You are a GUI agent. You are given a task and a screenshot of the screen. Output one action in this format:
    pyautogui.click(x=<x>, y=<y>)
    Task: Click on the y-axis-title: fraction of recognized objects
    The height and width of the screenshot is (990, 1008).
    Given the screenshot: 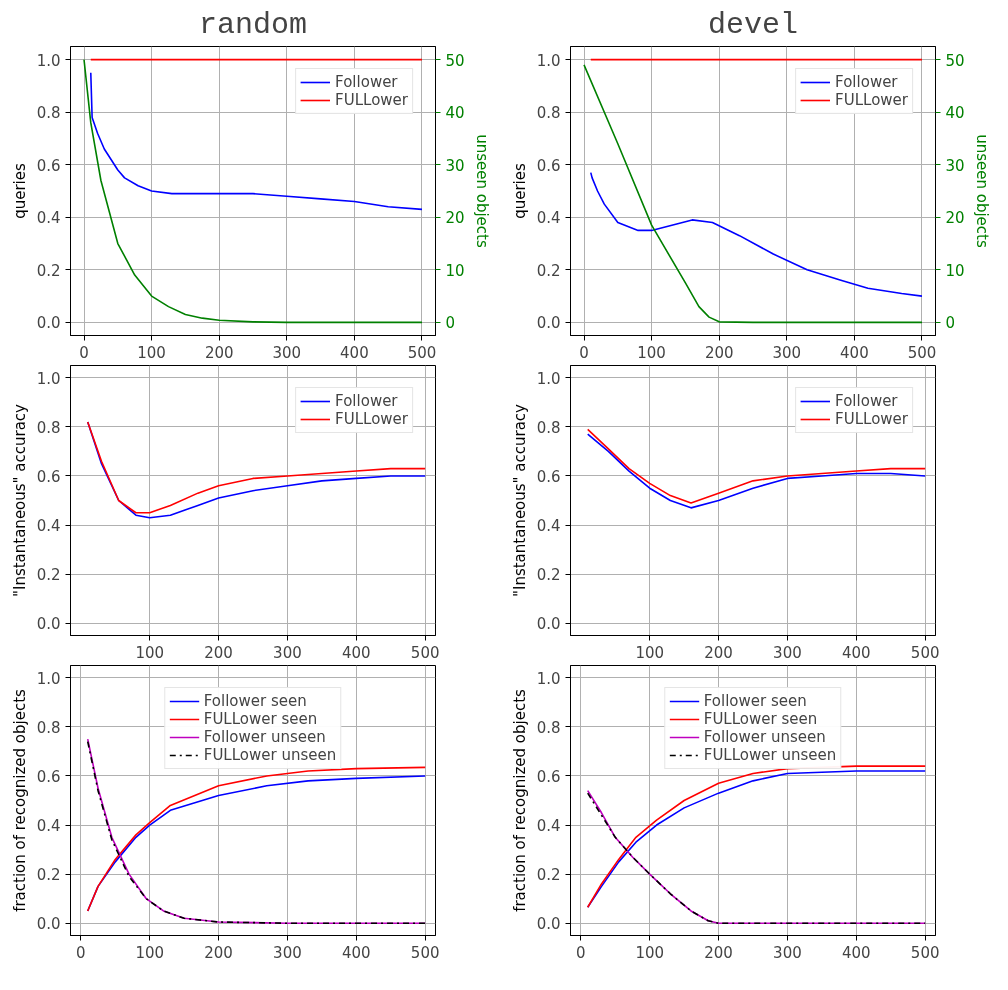 What is the action you would take?
    pyautogui.click(x=519, y=800)
    